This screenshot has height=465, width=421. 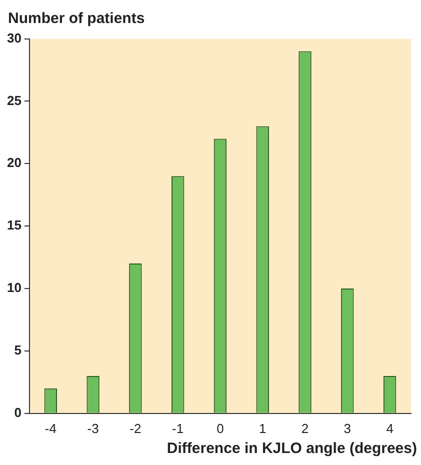 What do you see at coordinates (262, 428) in the screenshot?
I see `x-tick-label: 1` at bounding box center [262, 428].